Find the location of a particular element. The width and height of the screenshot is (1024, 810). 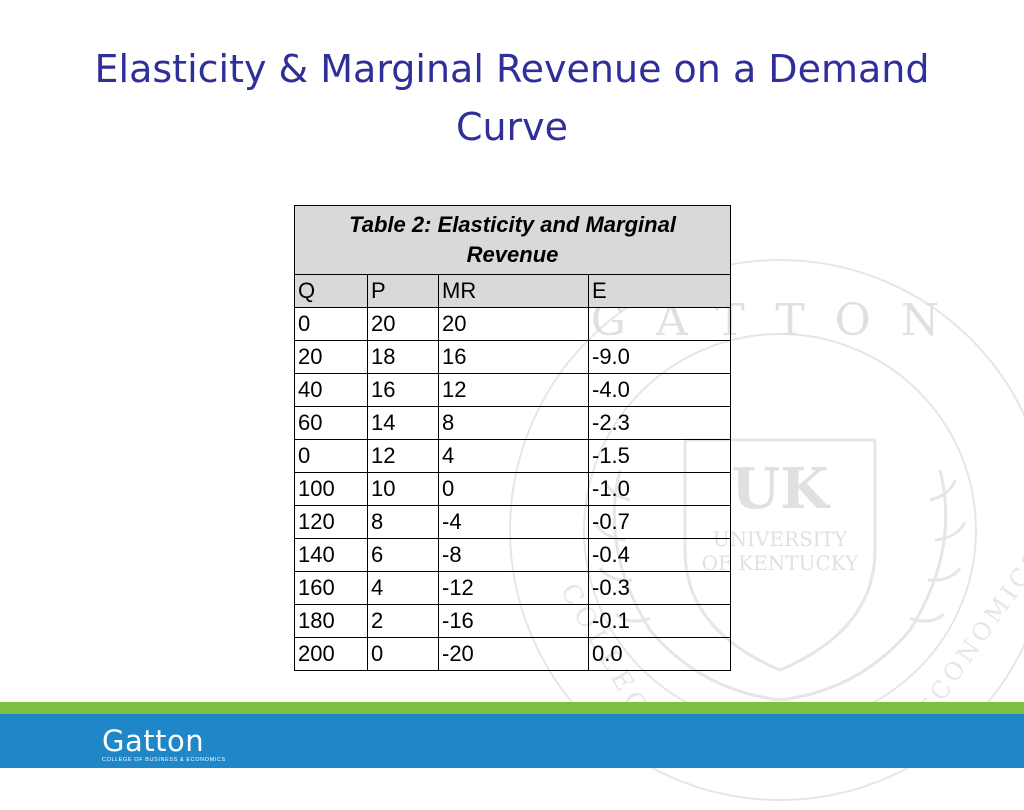

table-row: 100 10 0 -1.0 is located at coordinates (513, 489).